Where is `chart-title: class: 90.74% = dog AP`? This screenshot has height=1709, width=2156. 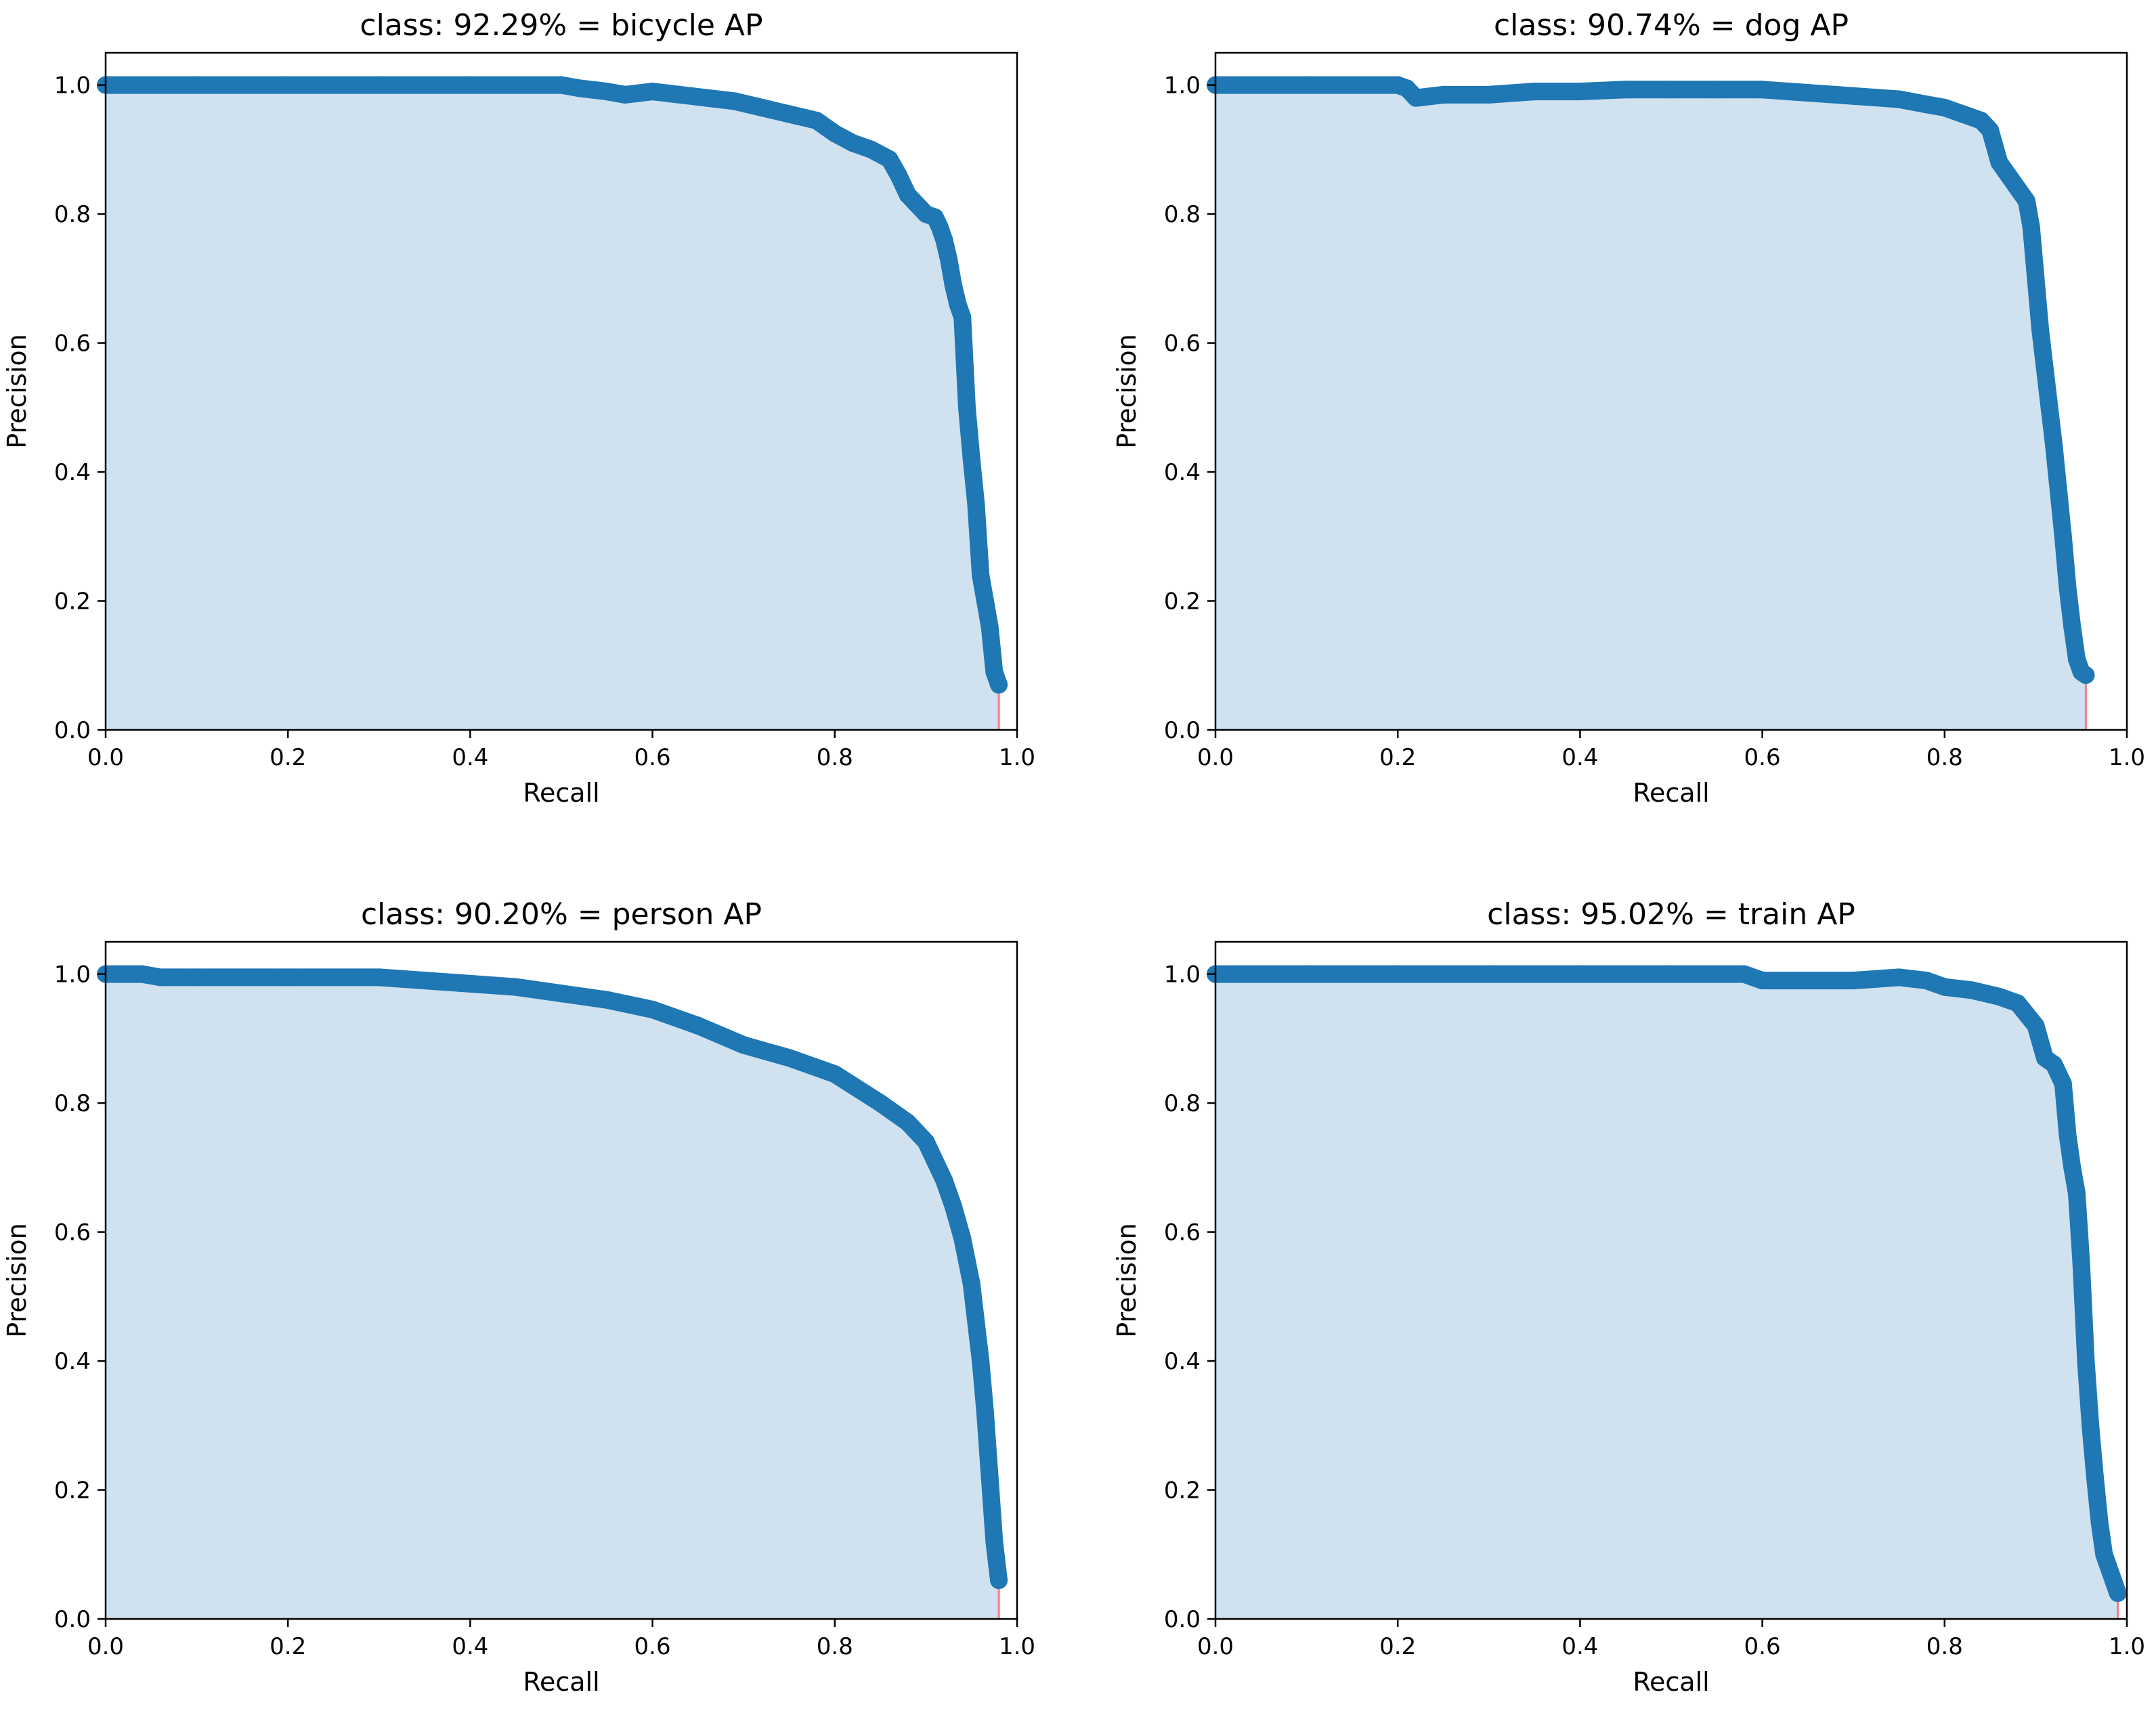
chart-title: class: 90.74% = dog AP is located at coordinates (1671, 25).